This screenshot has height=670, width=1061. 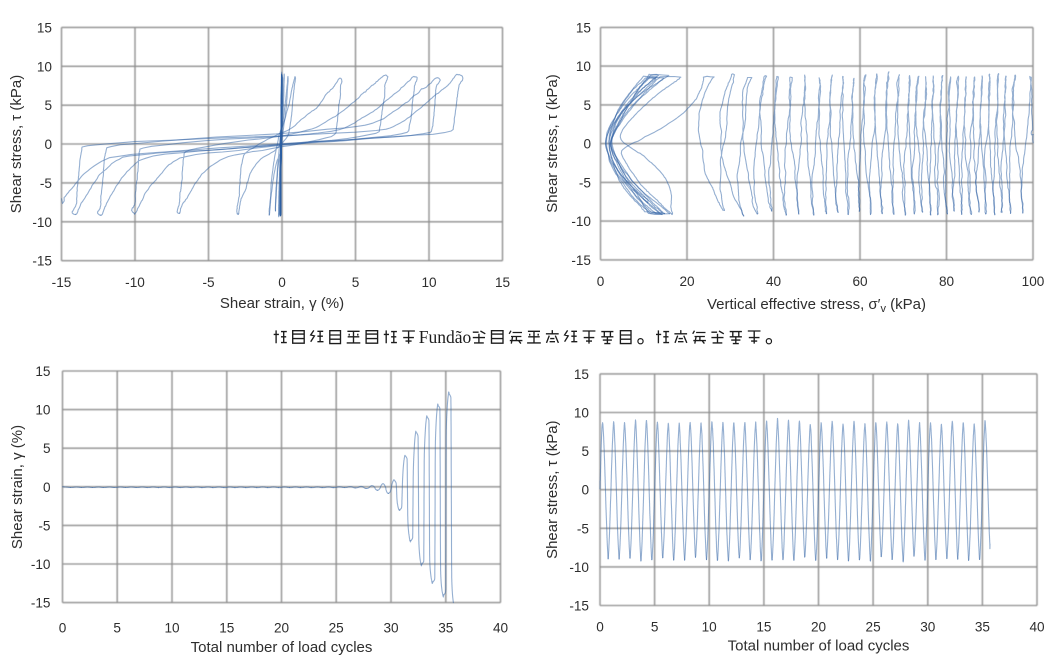 I want to click on svg-text:Vertical effective stress, σ′v: Vertical effective stress, σ′v (kPa), so click(x=816, y=305).